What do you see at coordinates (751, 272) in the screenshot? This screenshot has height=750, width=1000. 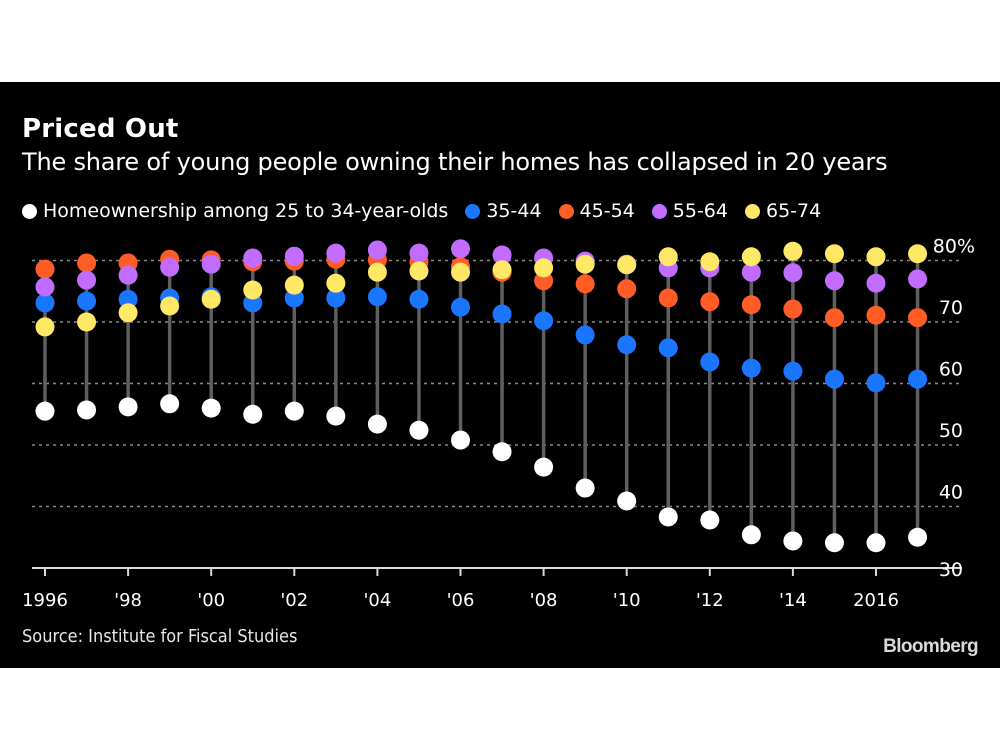 I see `point-55-64-2013` at bounding box center [751, 272].